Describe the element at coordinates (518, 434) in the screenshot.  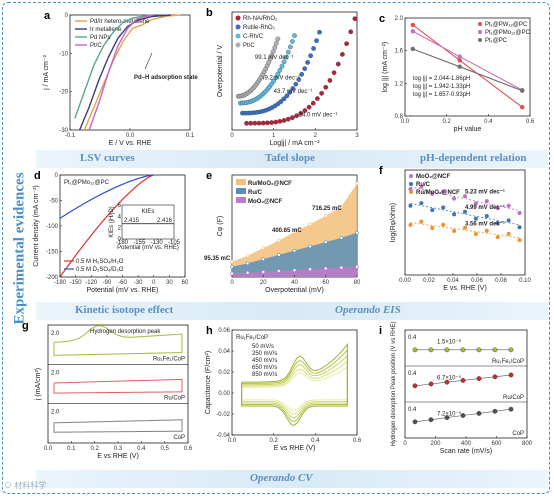
I see `series-label-i: CoP` at that location.